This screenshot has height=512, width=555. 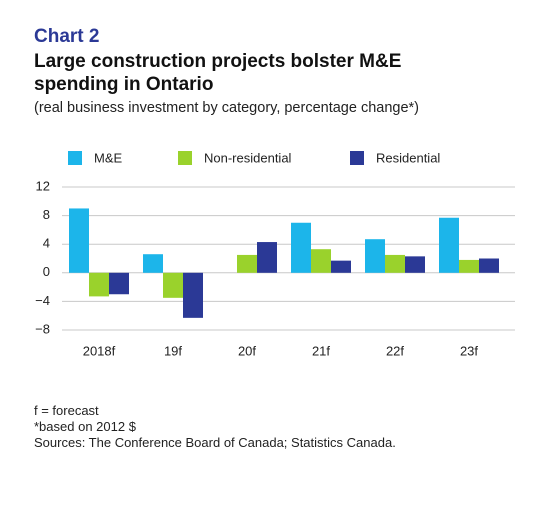 I want to click on note: f = forecast, so click(x=66, y=410).